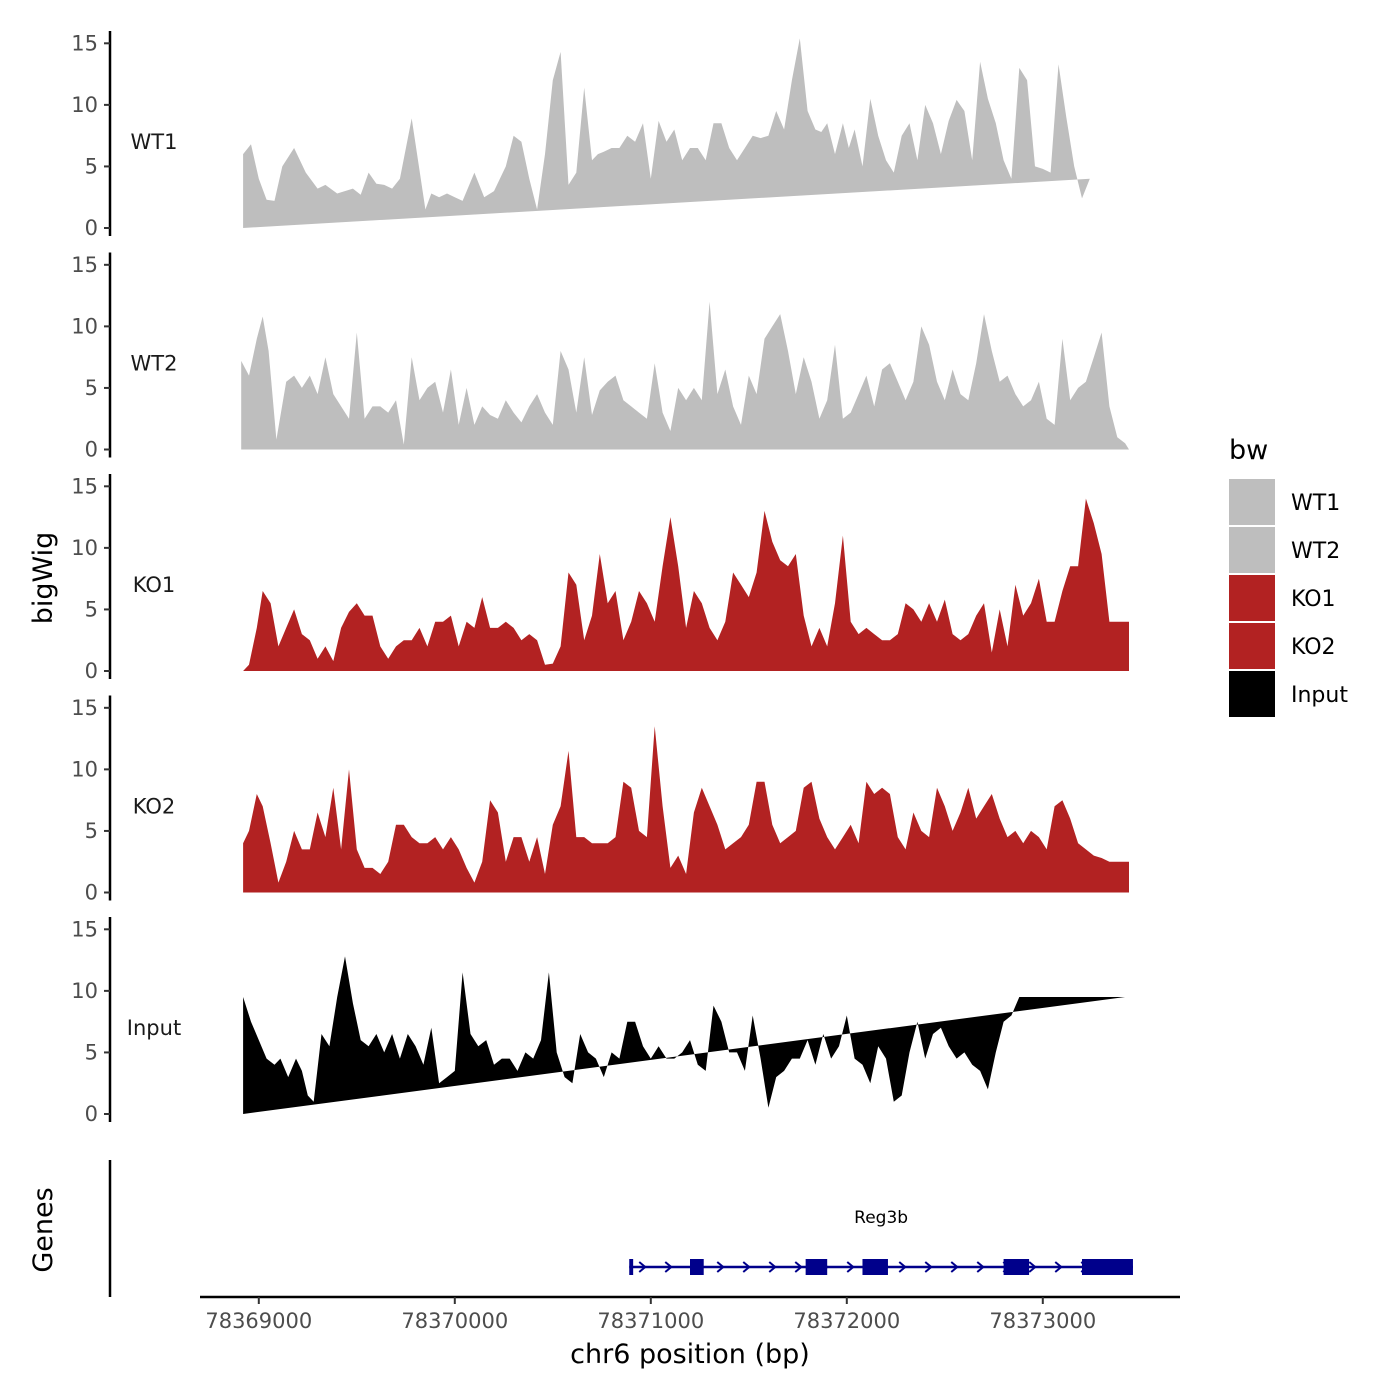  What do you see at coordinates (154, 363) in the screenshot?
I see `track-label-wt2: WT2` at bounding box center [154, 363].